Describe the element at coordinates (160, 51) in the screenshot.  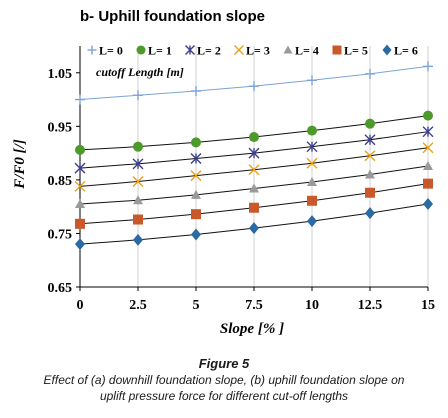
I see `legend-label: L= 1` at that location.